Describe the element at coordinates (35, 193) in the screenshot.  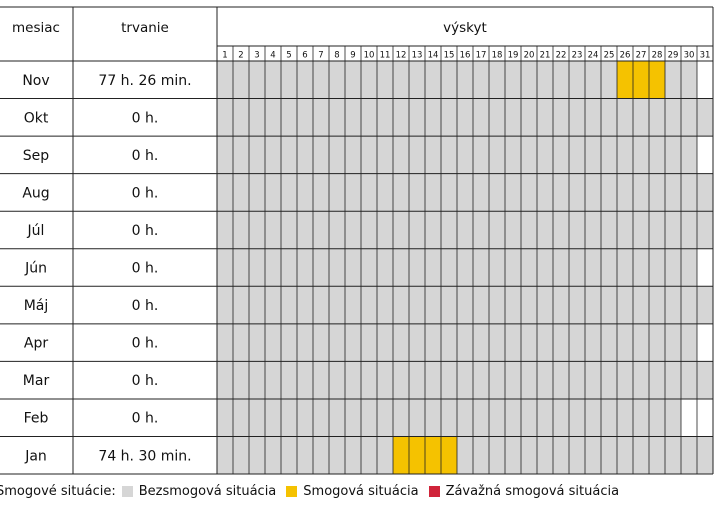
I see `row-month-3: Aug` at that location.